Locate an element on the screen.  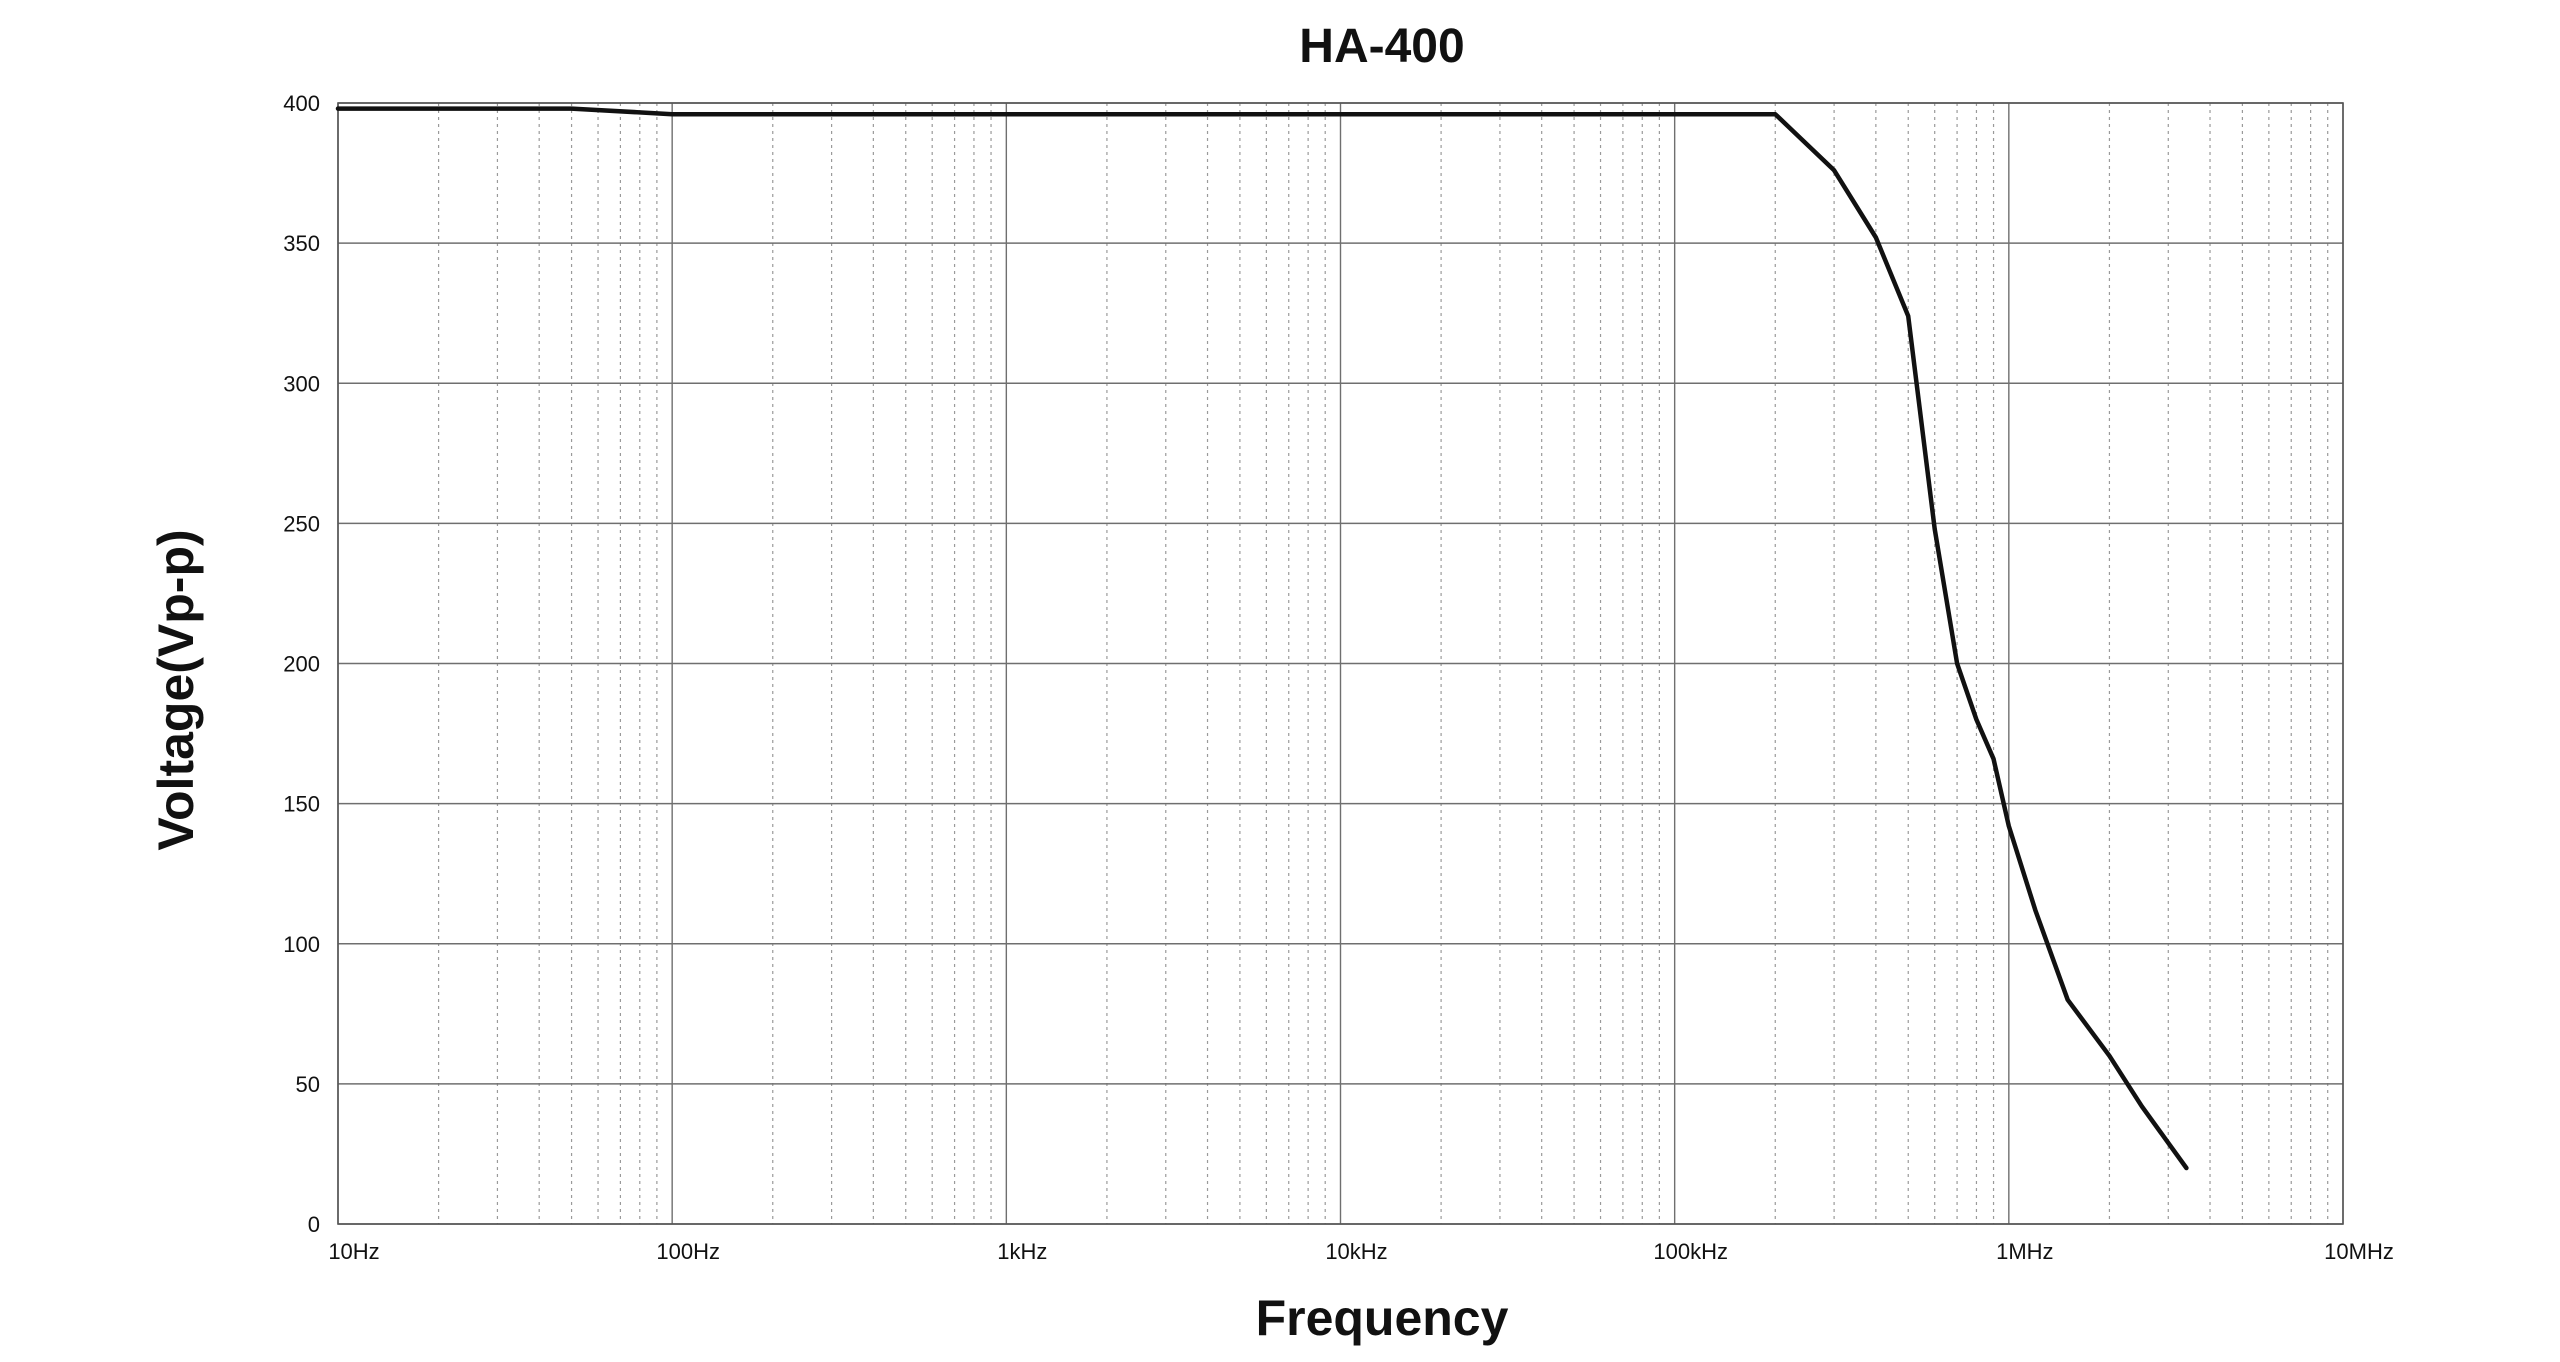
chart-title: HA-400 is located at coordinates (1381, 46).